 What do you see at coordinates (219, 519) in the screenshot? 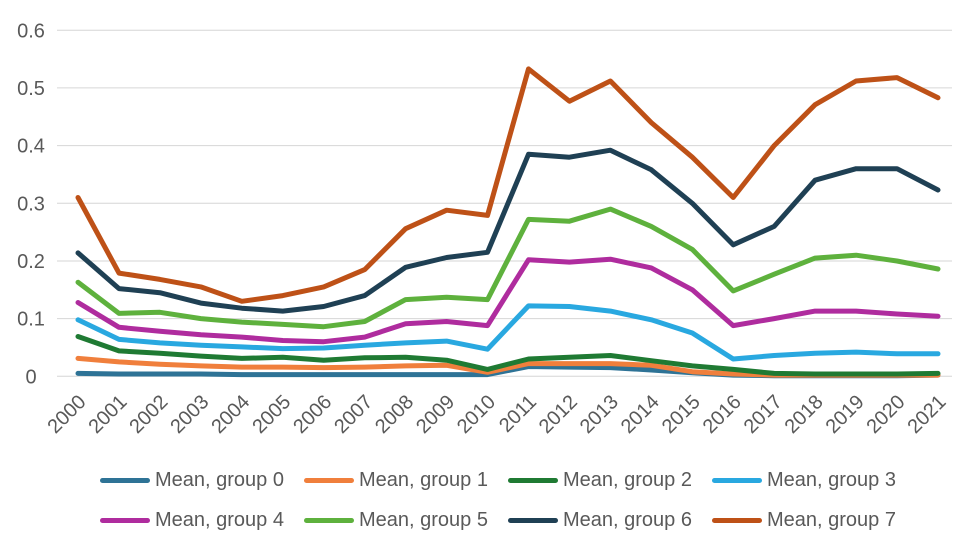
I see `legend-label: Mean, group 4` at bounding box center [219, 519].